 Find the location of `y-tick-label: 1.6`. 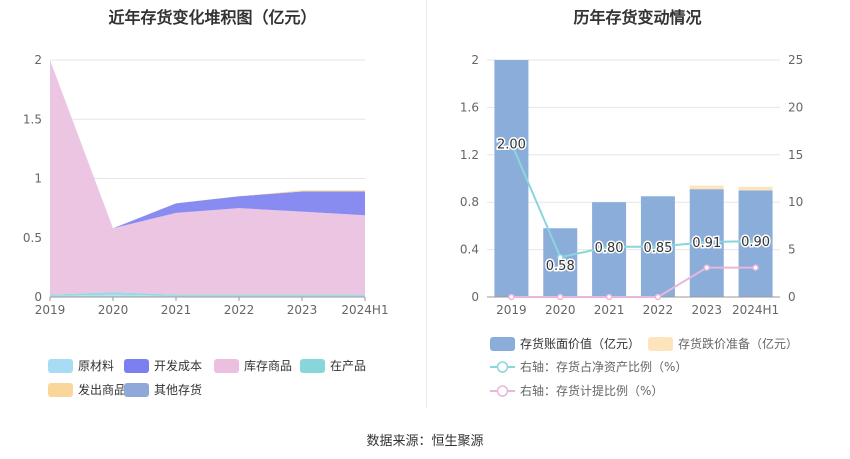

y-tick-label: 1.6 is located at coordinates (469, 107).